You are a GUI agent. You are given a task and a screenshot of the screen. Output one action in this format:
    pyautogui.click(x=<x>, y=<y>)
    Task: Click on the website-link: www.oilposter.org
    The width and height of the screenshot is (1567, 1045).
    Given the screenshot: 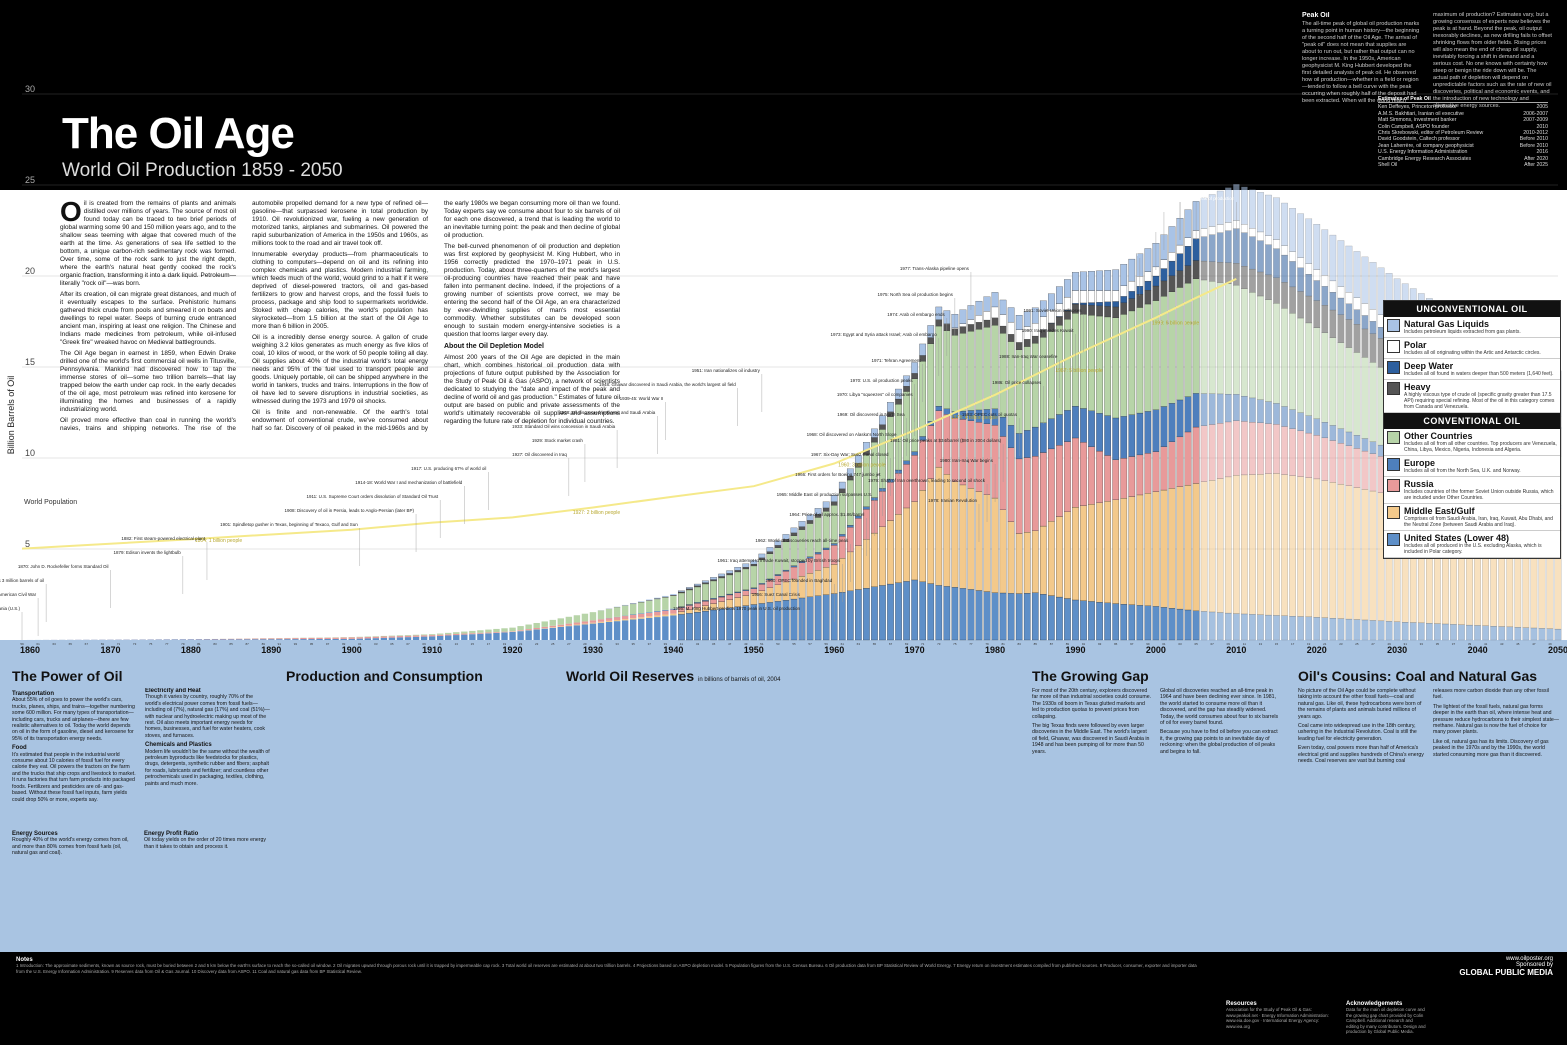 What is the action you would take?
    pyautogui.click(x=1529, y=959)
    